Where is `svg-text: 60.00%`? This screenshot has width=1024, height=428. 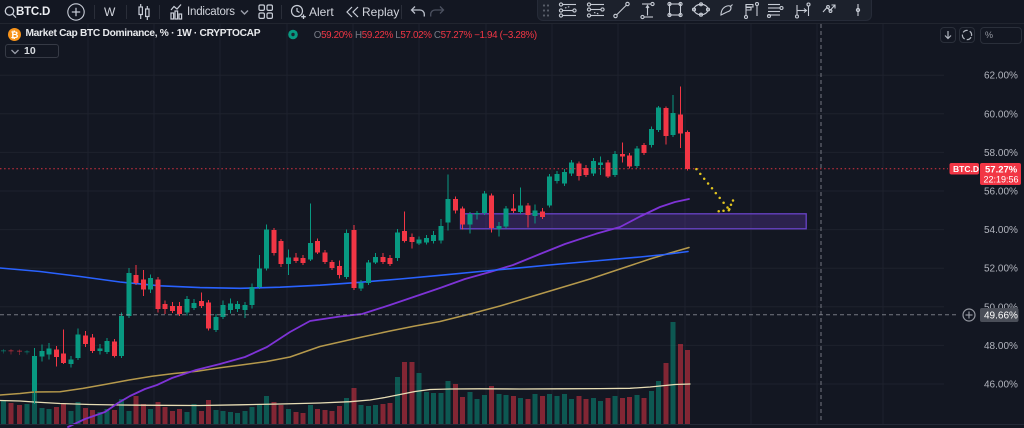
svg-text: 60.00% is located at coordinates (1001, 114).